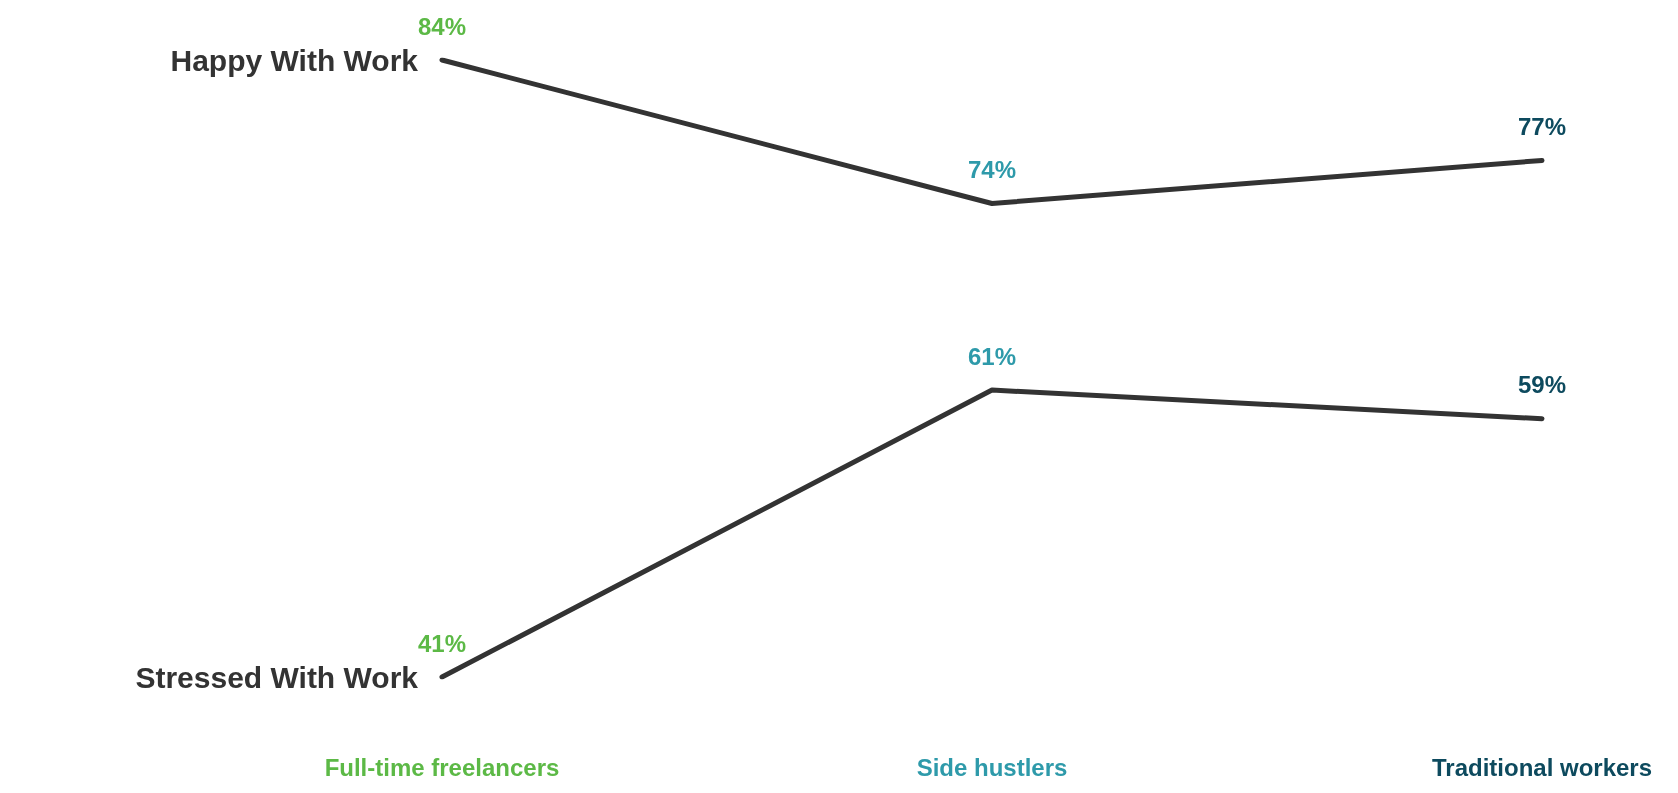  What do you see at coordinates (992, 169) in the screenshot?
I see `data-label: 74%` at bounding box center [992, 169].